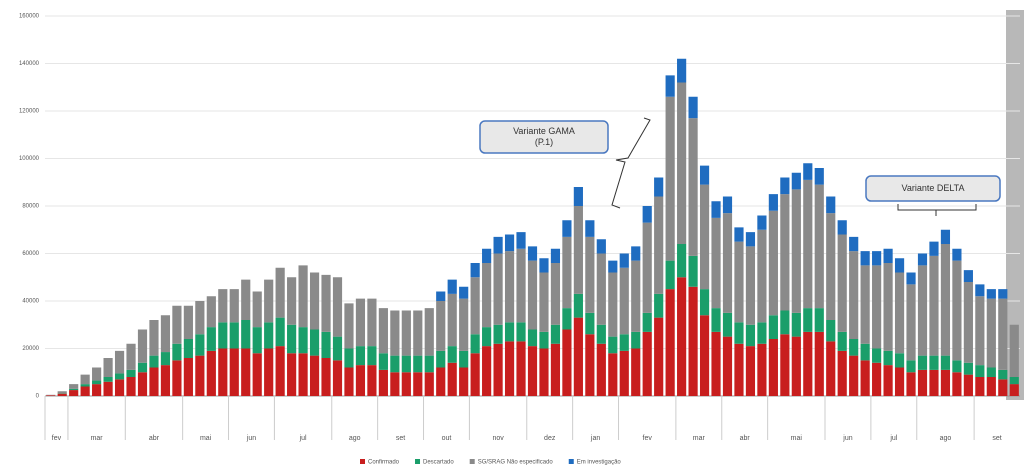 Image resolution: width=1024 pixels, height=468 pixels. What do you see at coordinates (946, 438) in the screenshot?
I see `month-label: ago` at bounding box center [946, 438].